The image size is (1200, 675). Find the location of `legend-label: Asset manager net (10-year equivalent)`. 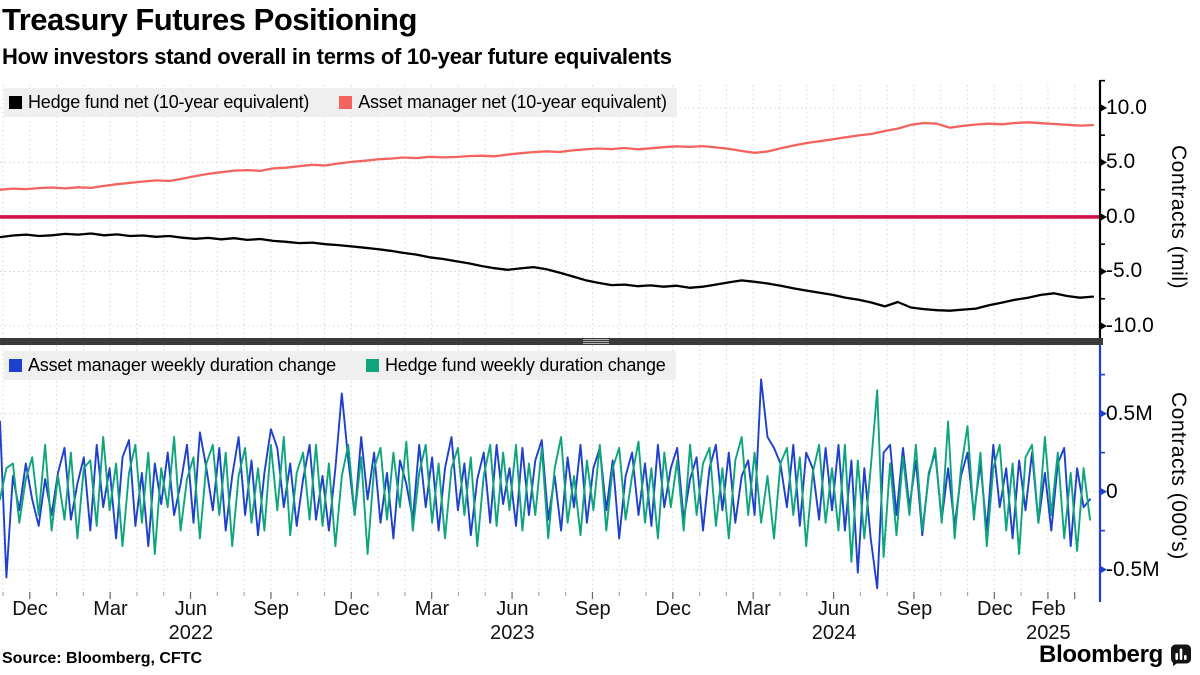

legend-label: Asset manager net (10-year equivalent) is located at coordinates (512, 102).